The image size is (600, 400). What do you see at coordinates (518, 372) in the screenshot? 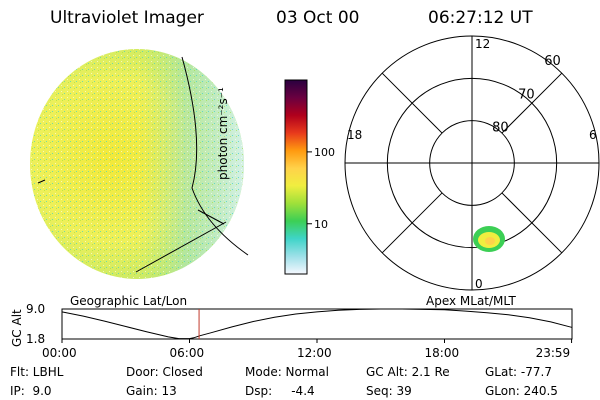
I see `footer-field: GLat: -77.7` at bounding box center [518, 372].